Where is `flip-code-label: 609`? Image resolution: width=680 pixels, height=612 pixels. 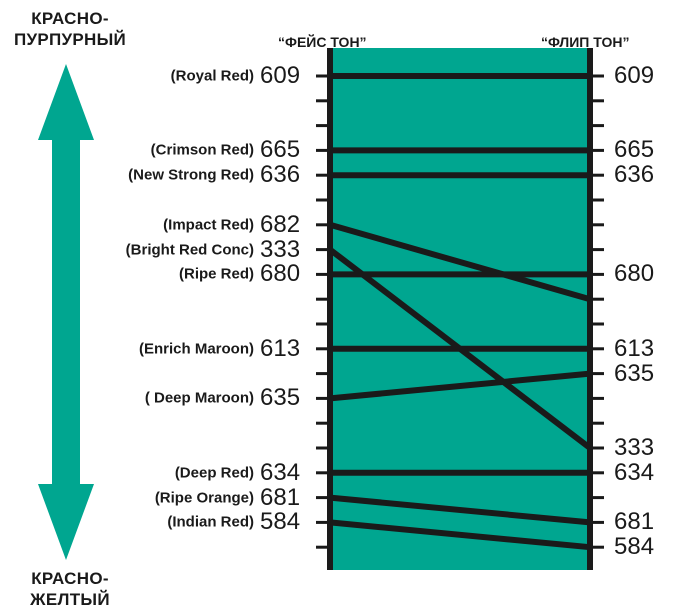
flip-code-label: 609 is located at coordinates (634, 75).